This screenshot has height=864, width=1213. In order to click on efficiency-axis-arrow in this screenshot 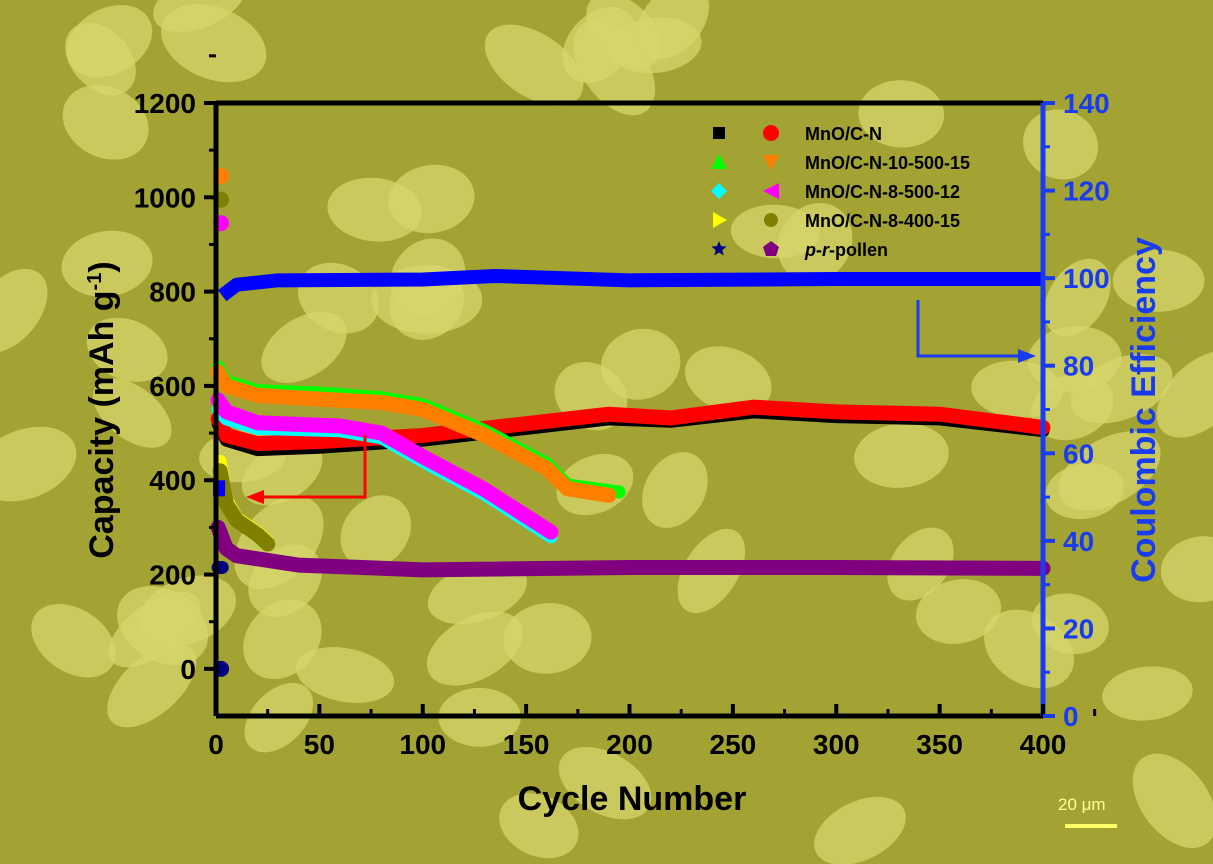, I will do `click(968, 329)`.